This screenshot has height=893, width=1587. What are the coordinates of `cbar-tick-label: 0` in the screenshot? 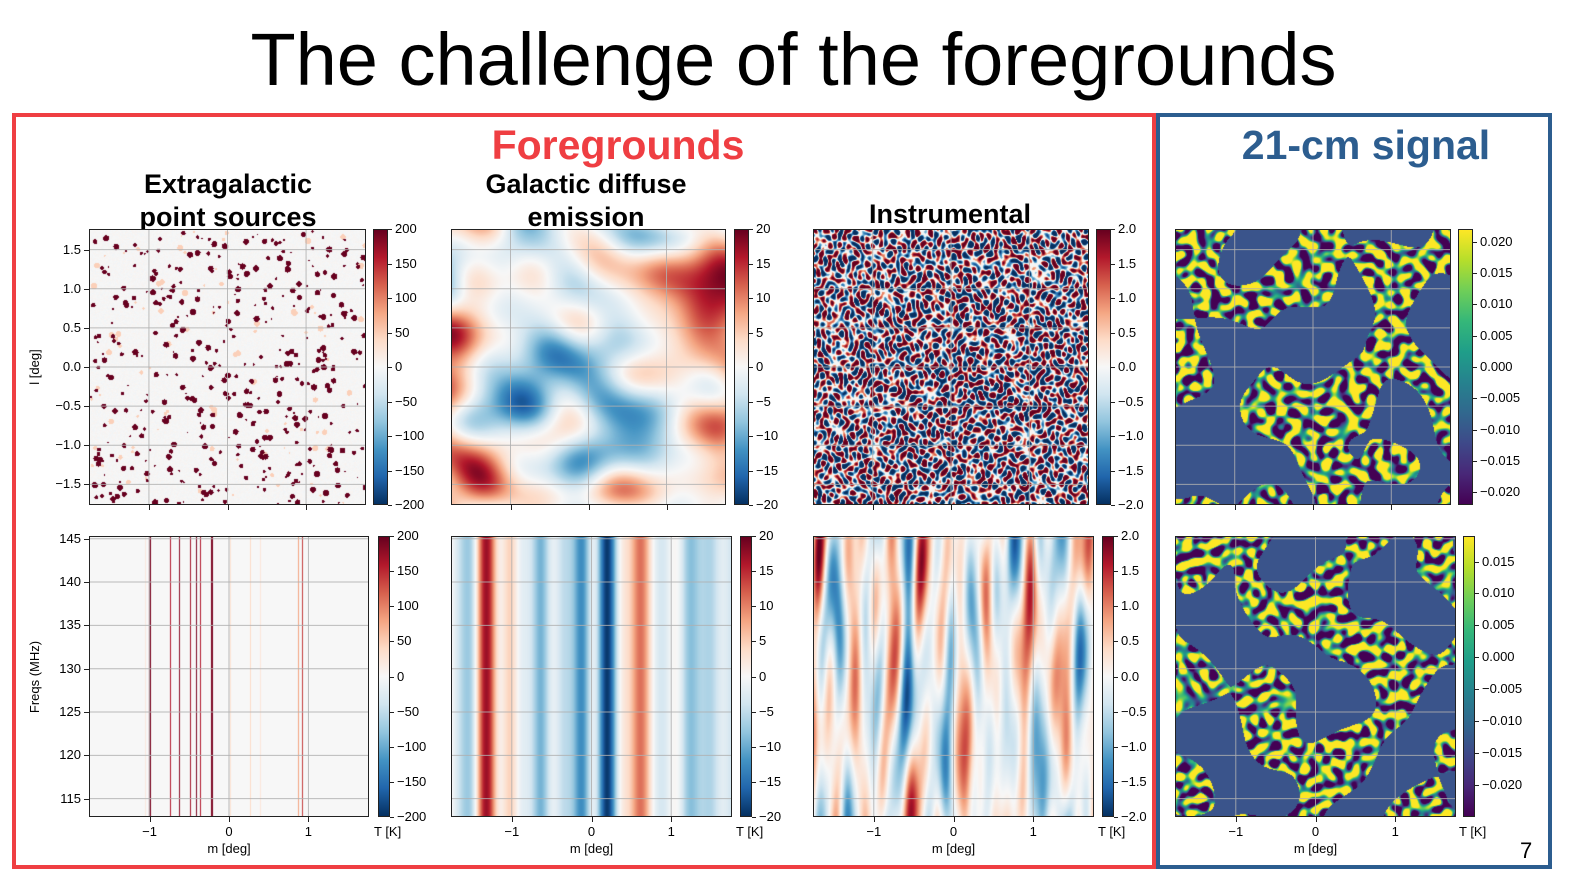 It's located at (760, 366).